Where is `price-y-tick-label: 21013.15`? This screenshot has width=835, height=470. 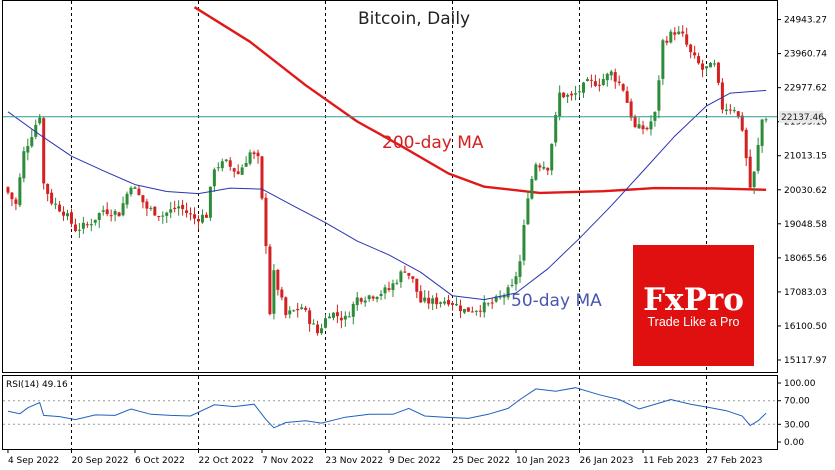 price-y-tick-label: 21013.15 is located at coordinates (805, 157).